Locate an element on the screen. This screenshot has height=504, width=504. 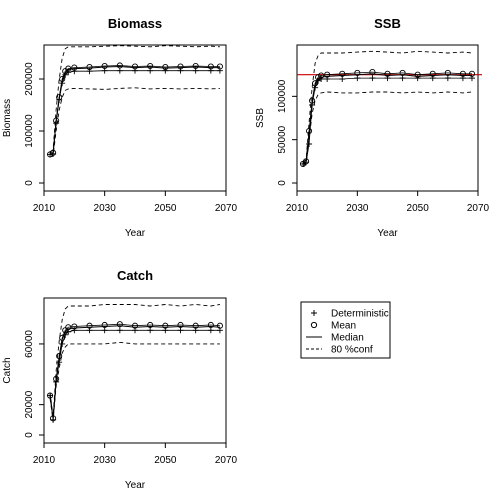
ssb-x-axis-label: Year is located at coordinates (387, 233).